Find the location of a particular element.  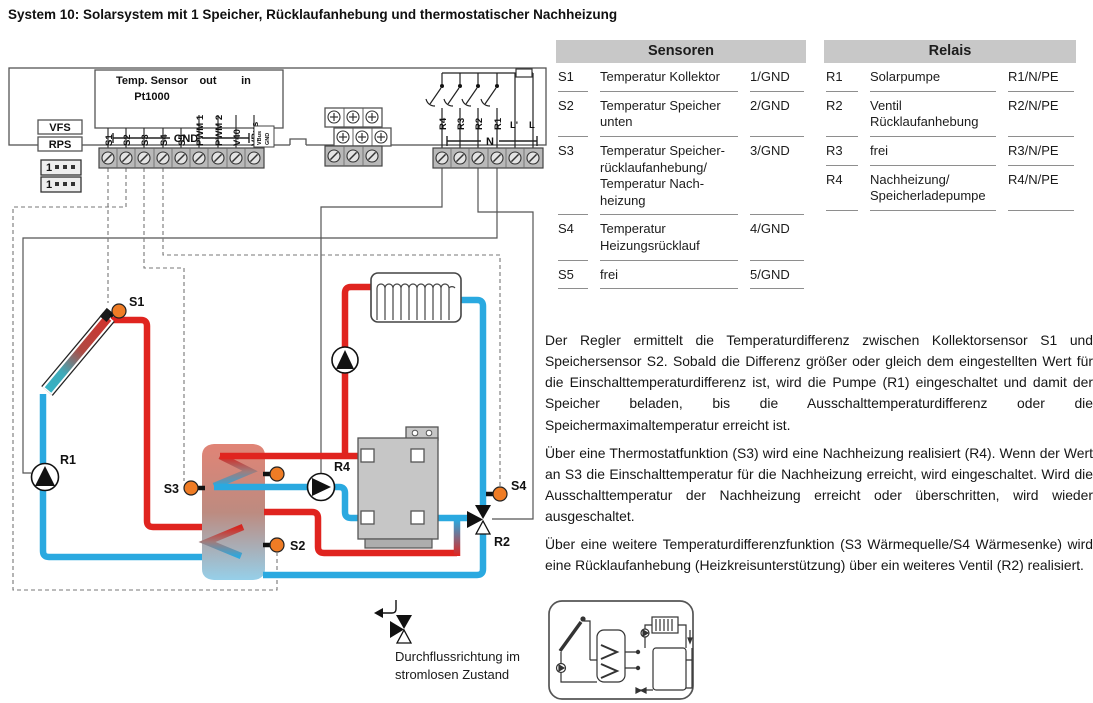

valve-to-tank-pipe is located at coordinates (375, 556).